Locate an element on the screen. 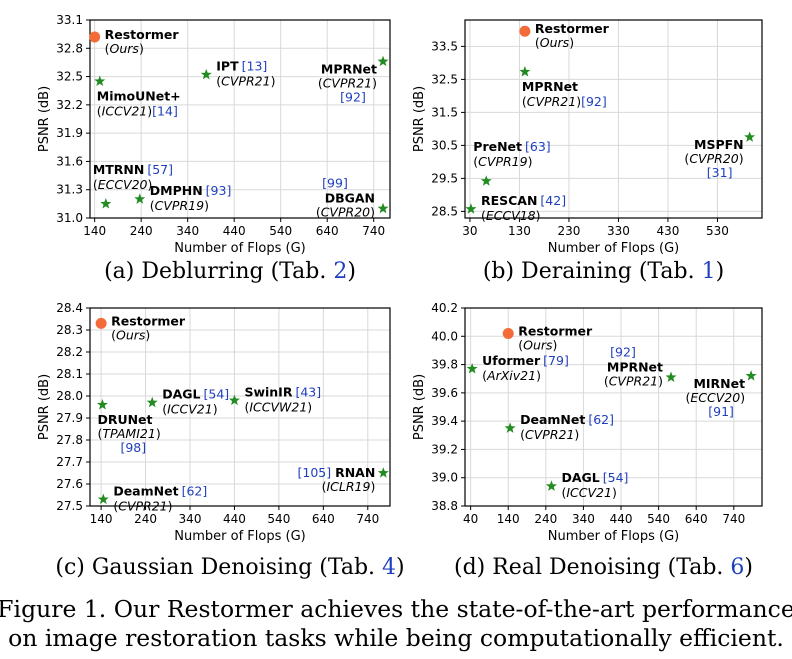  point-name: SwinIR [43] is located at coordinates (282, 391).